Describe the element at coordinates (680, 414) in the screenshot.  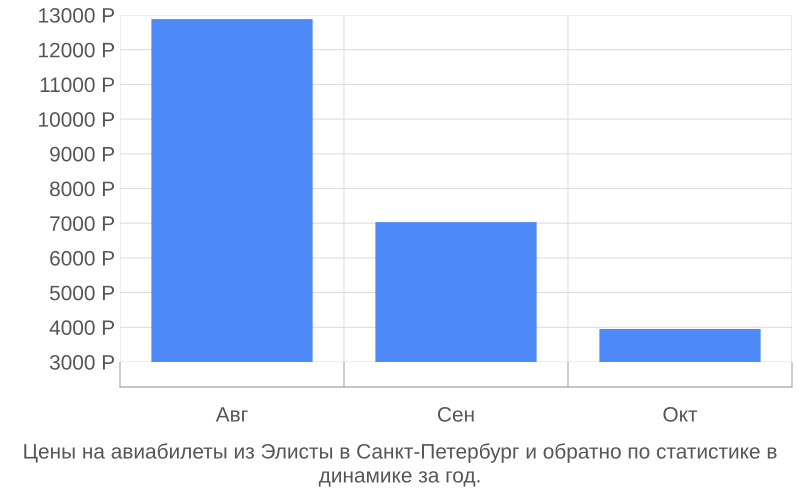
I see `x-tick-label: Окт` at that location.